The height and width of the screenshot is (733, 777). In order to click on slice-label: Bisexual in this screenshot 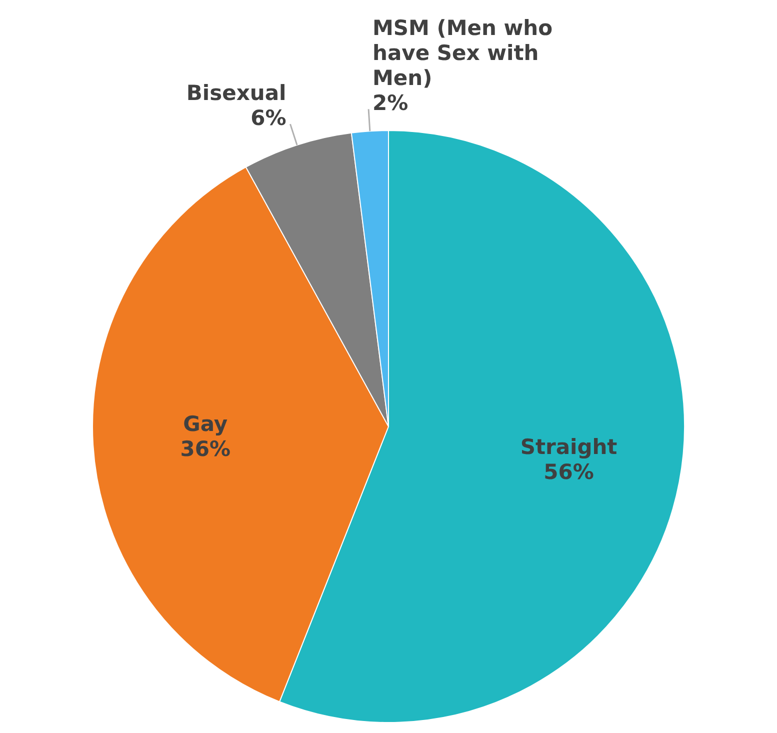, I will do `click(236, 93)`.